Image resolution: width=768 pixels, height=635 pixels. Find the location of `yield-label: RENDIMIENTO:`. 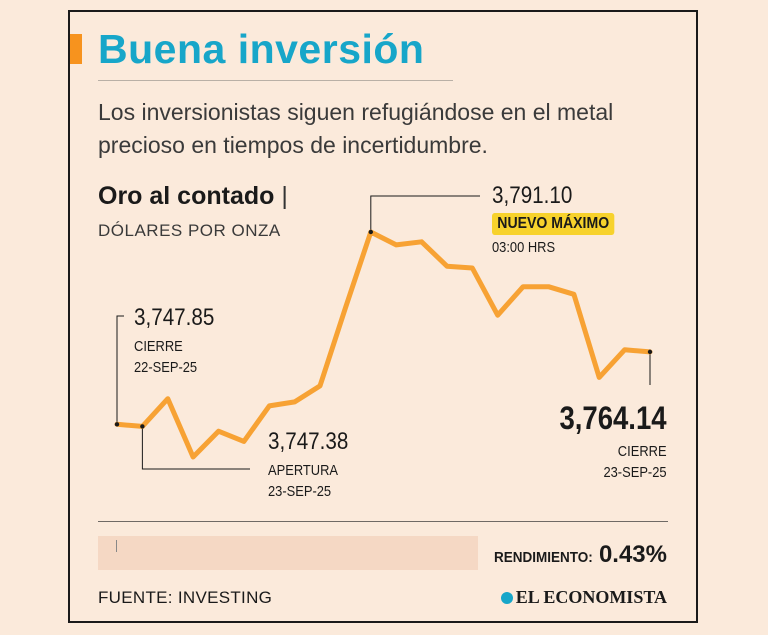

yield-label: RENDIMIENTO: is located at coordinates (543, 557).